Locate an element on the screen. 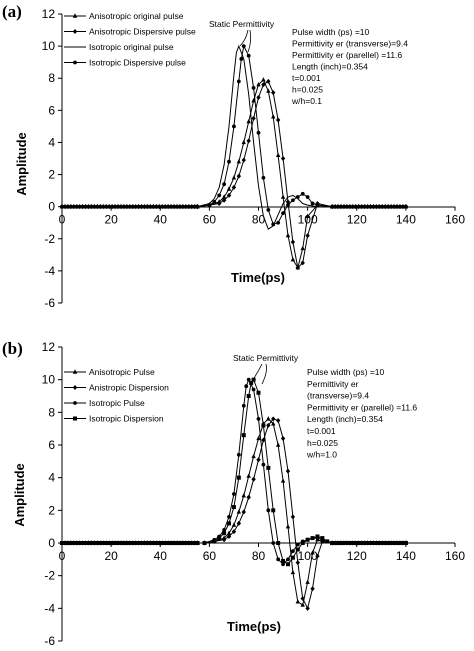 The image size is (474, 651). panel-a-series-4-point-tail-131.61 is located at coordinates (385, 206).